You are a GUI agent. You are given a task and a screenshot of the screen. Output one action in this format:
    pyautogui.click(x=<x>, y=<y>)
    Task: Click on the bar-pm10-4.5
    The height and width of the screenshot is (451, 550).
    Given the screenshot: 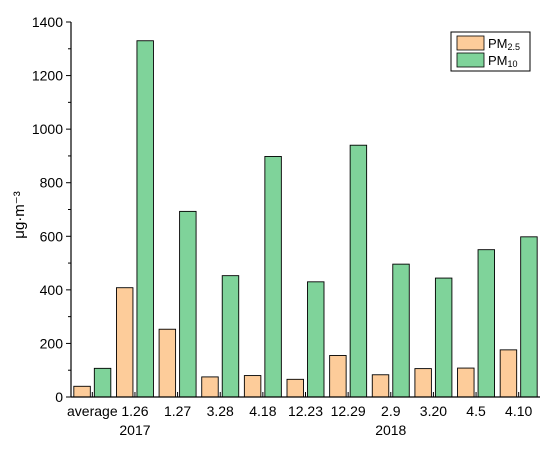 What is the action you would take?
    pyautogui.click(x=486, y=323)
    